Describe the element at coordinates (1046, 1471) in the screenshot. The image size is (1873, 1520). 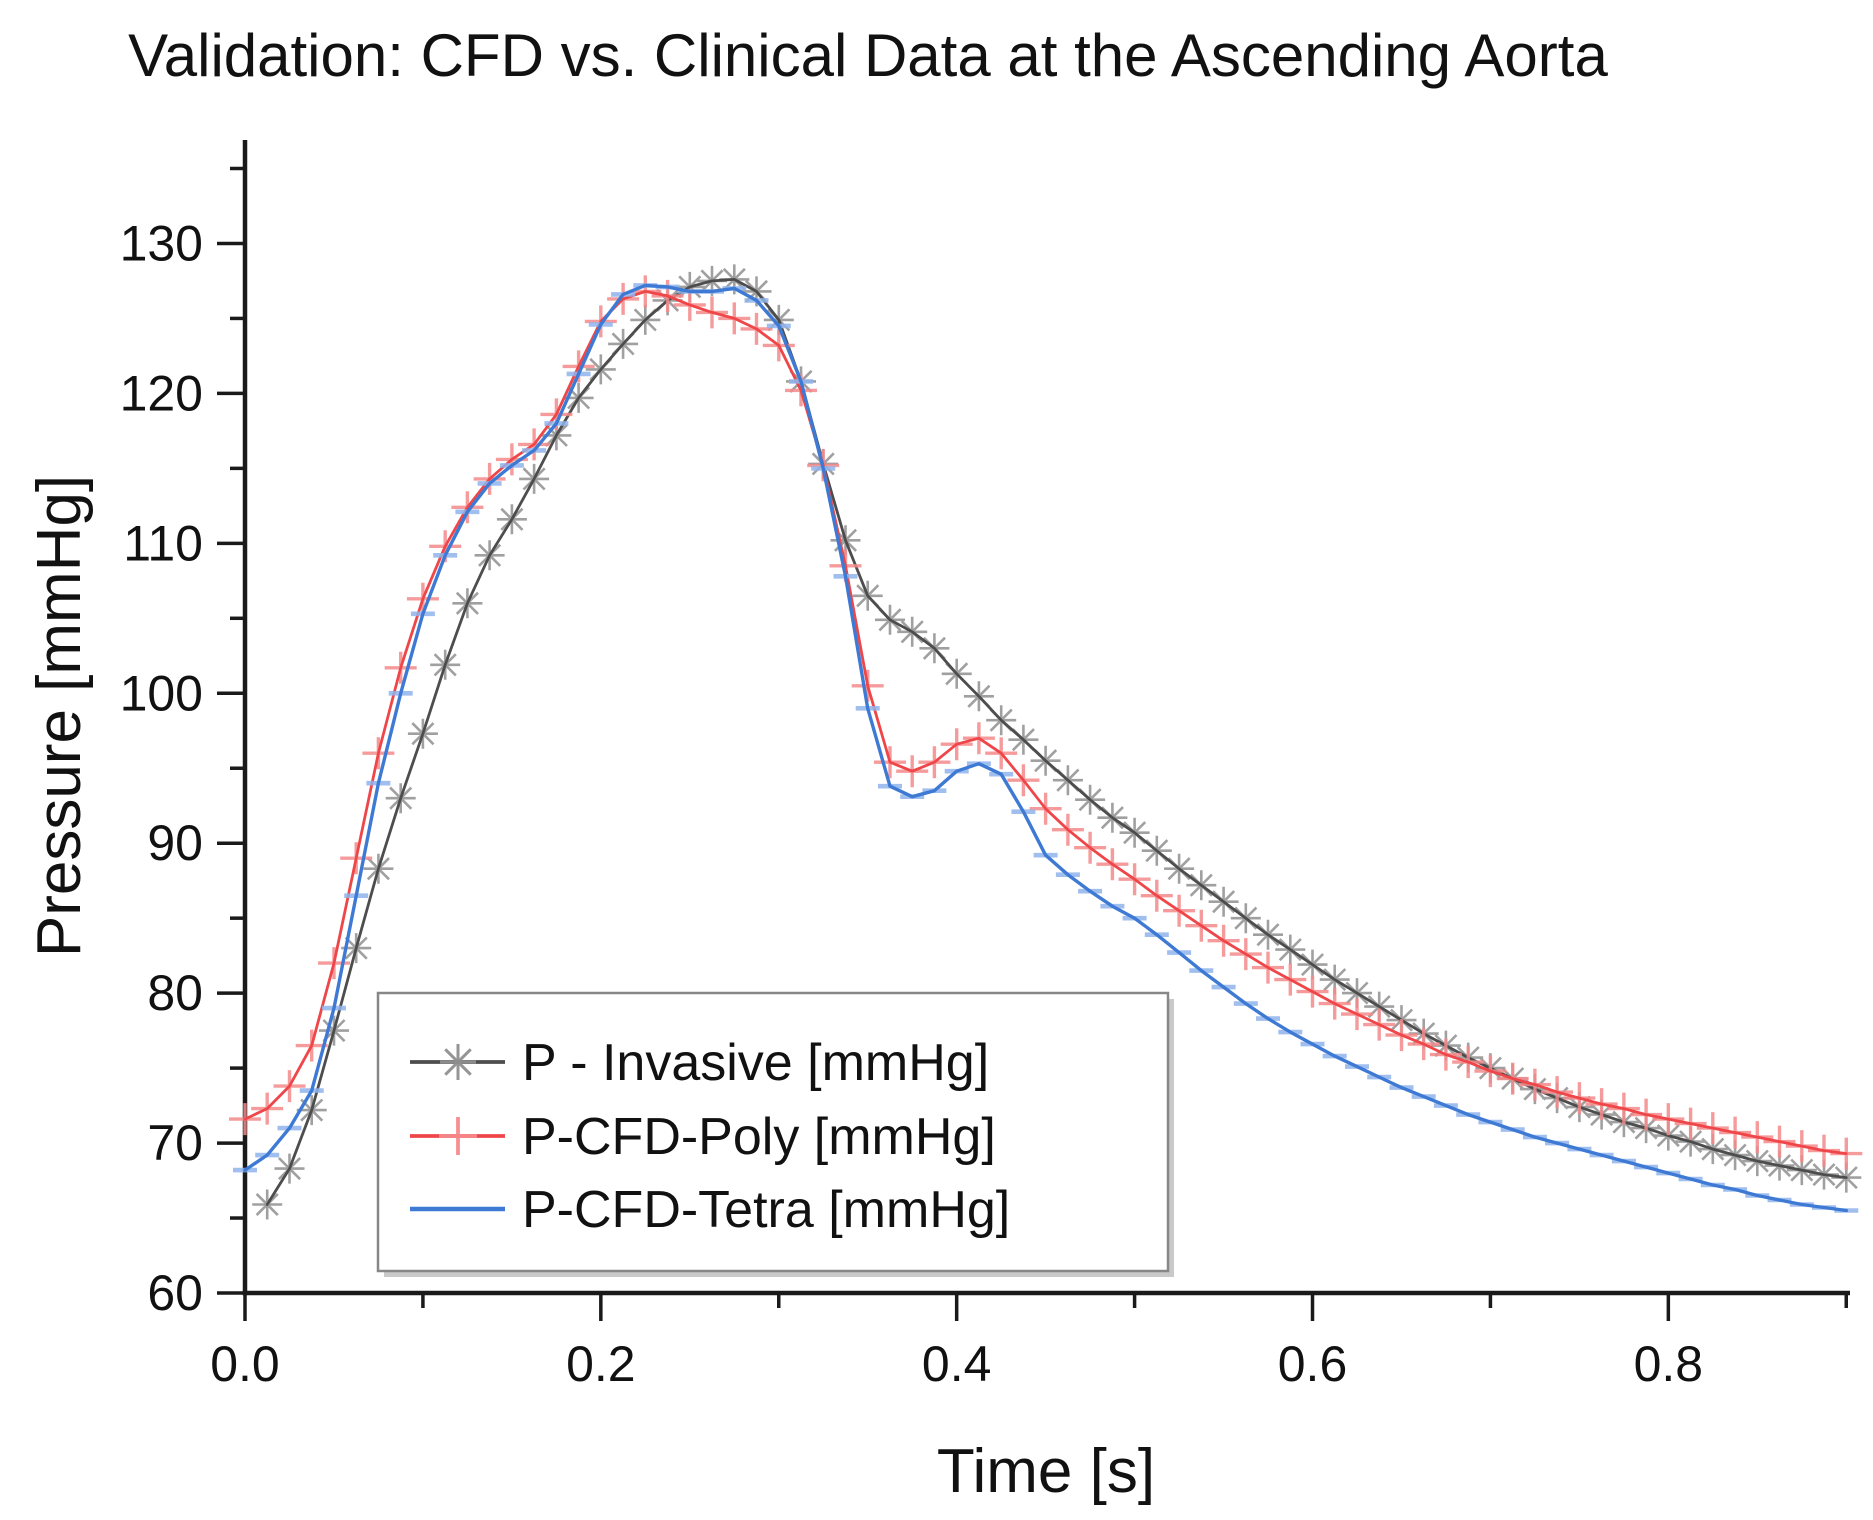
I see `x-axis-title: Time [s]` at that location.